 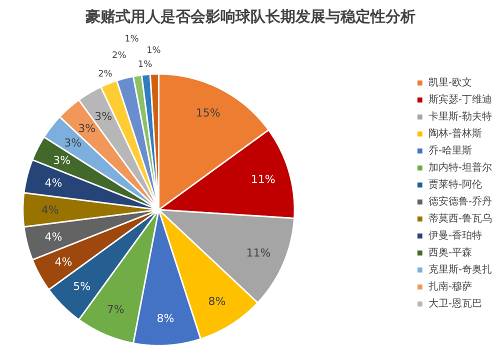 What do you see at coordinates (455, 133) in the screenshot?
I see `legend-label: 陶林-普林斯` at bounding box center [455, 133].